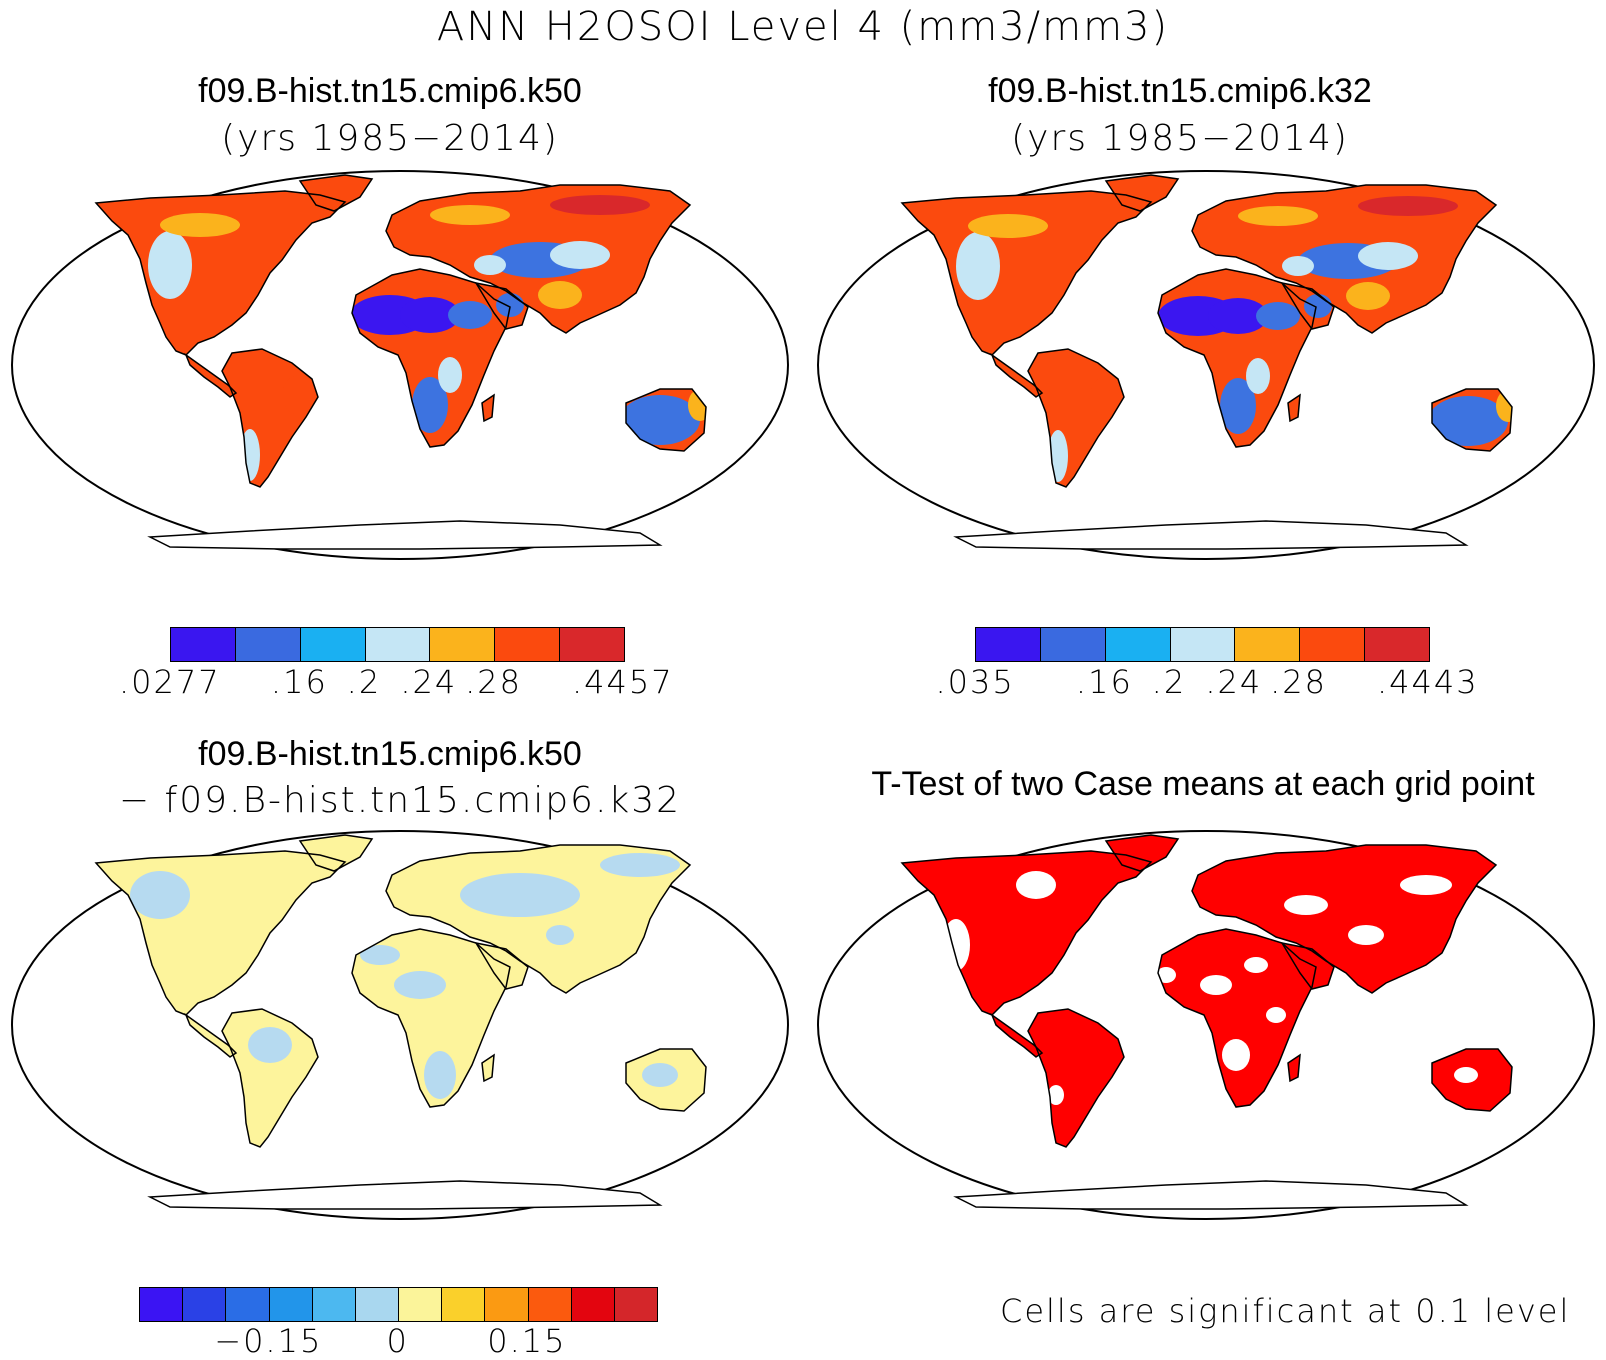 The height and width of the screenshot is (1360, 1606). Describe the element at coordinates (390, 754) in the screenshot. I see `panel-title-bottom-left: f09.B-hist.tn15.cmip6.k50` at that location.